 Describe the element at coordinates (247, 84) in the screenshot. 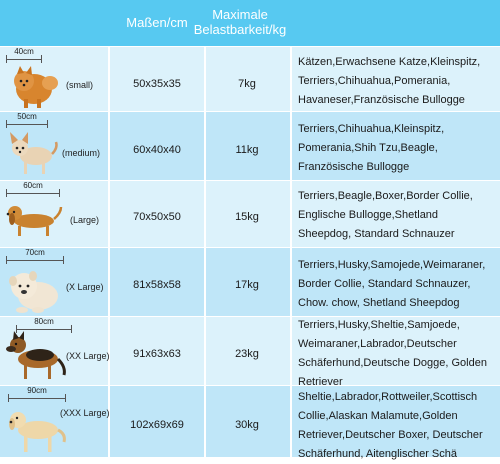

I see `load-cell: 7kg` at that location.